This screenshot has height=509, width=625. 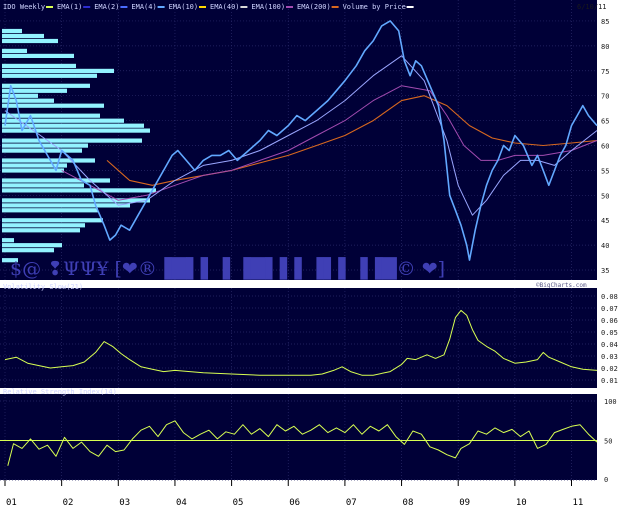 I want to click on rsi-tick-label: 50, so click(x=608, y=442).